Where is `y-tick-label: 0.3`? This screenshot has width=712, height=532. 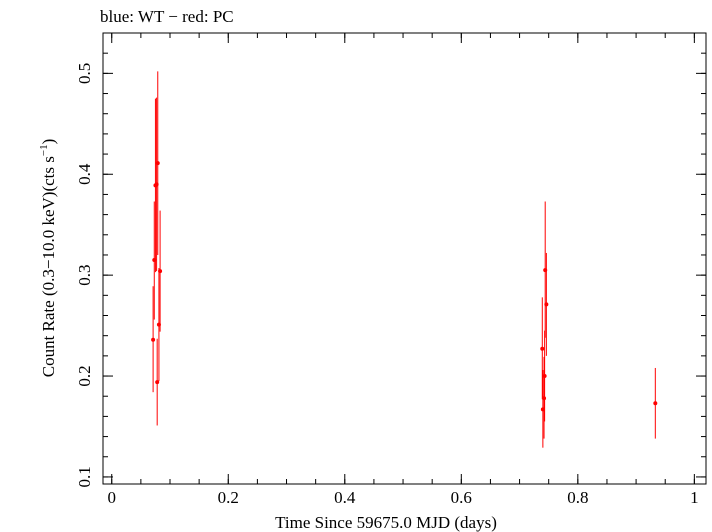 y-tick-label: 0.3 is located at coordinates (84, 275).